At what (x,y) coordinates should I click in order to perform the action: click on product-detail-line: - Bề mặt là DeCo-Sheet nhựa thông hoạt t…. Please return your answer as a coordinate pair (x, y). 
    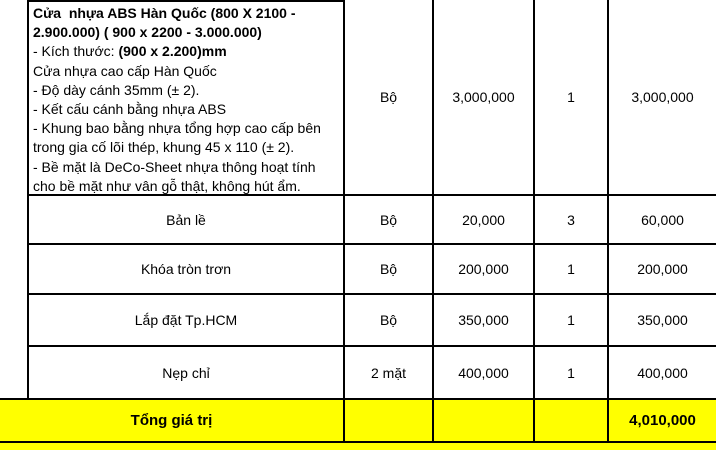
    Looking at the image, I should click on (176, 176).